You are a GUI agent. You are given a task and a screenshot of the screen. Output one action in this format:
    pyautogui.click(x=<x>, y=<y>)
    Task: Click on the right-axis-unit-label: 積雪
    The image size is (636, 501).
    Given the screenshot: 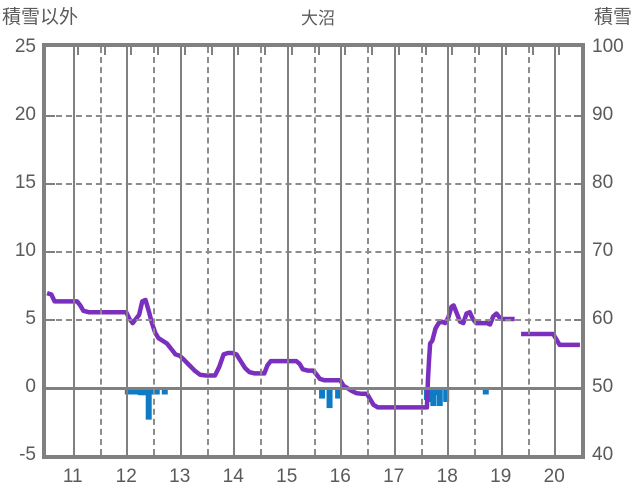 What is the action you would take?
    pyautogui.click(x=612, y=17)
    